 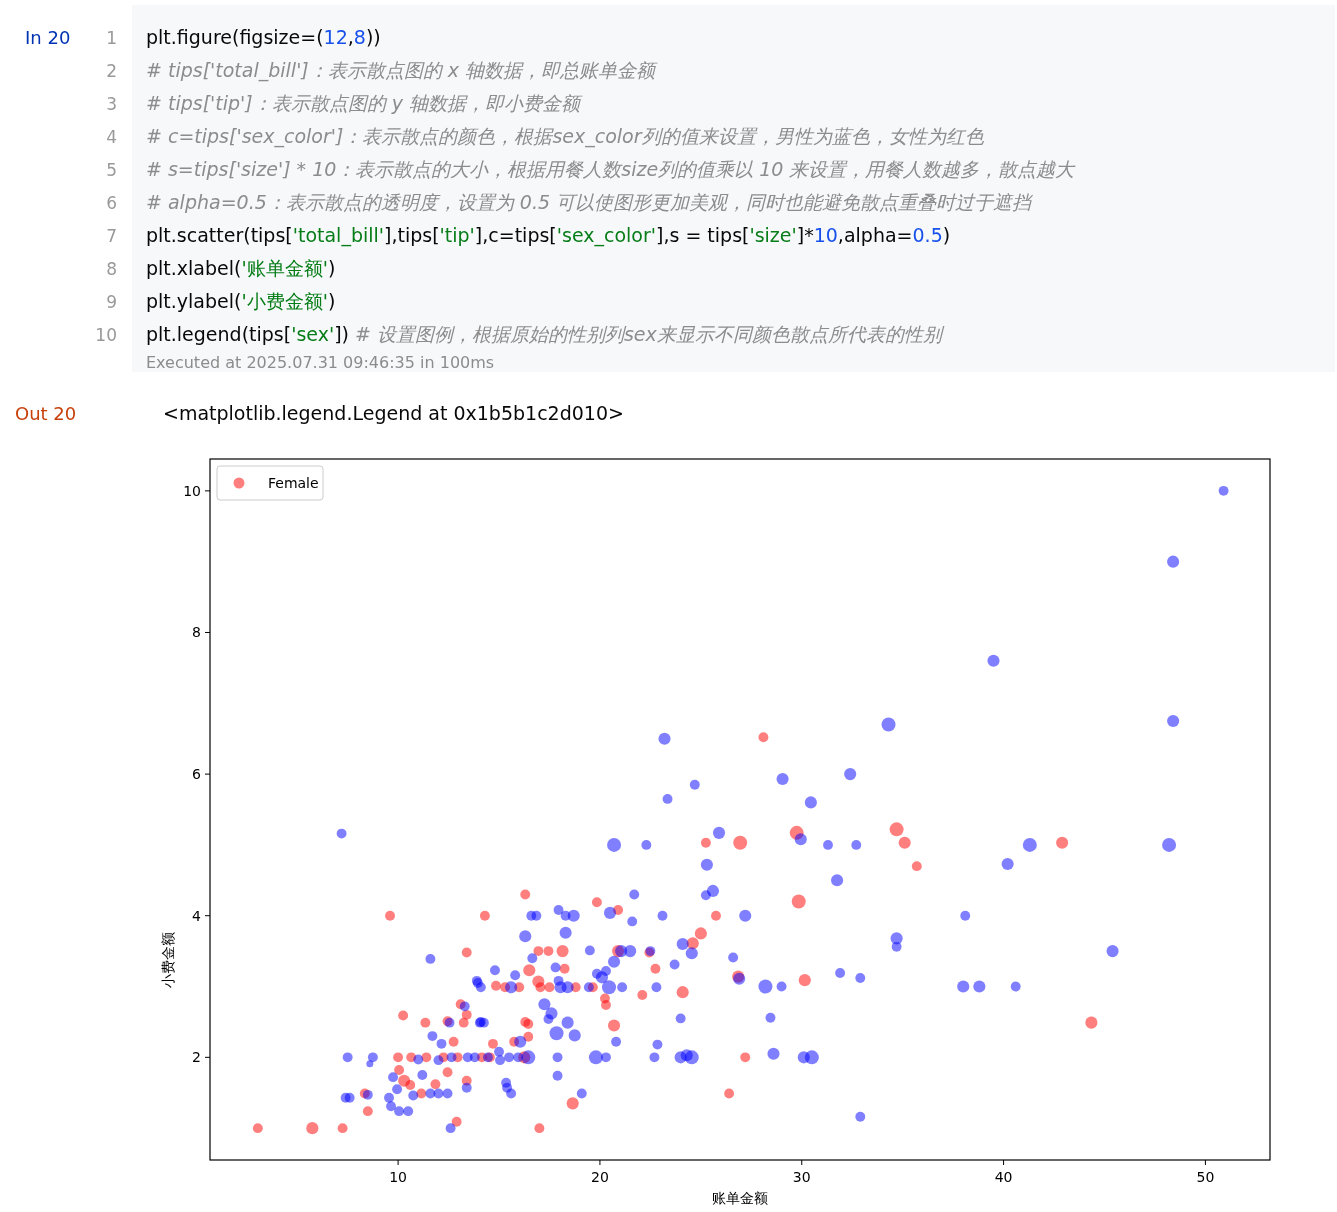 What do you see at coordinates (111, 104) in the screenshot?
I see `text: 3` at bounding box center [111, 104].